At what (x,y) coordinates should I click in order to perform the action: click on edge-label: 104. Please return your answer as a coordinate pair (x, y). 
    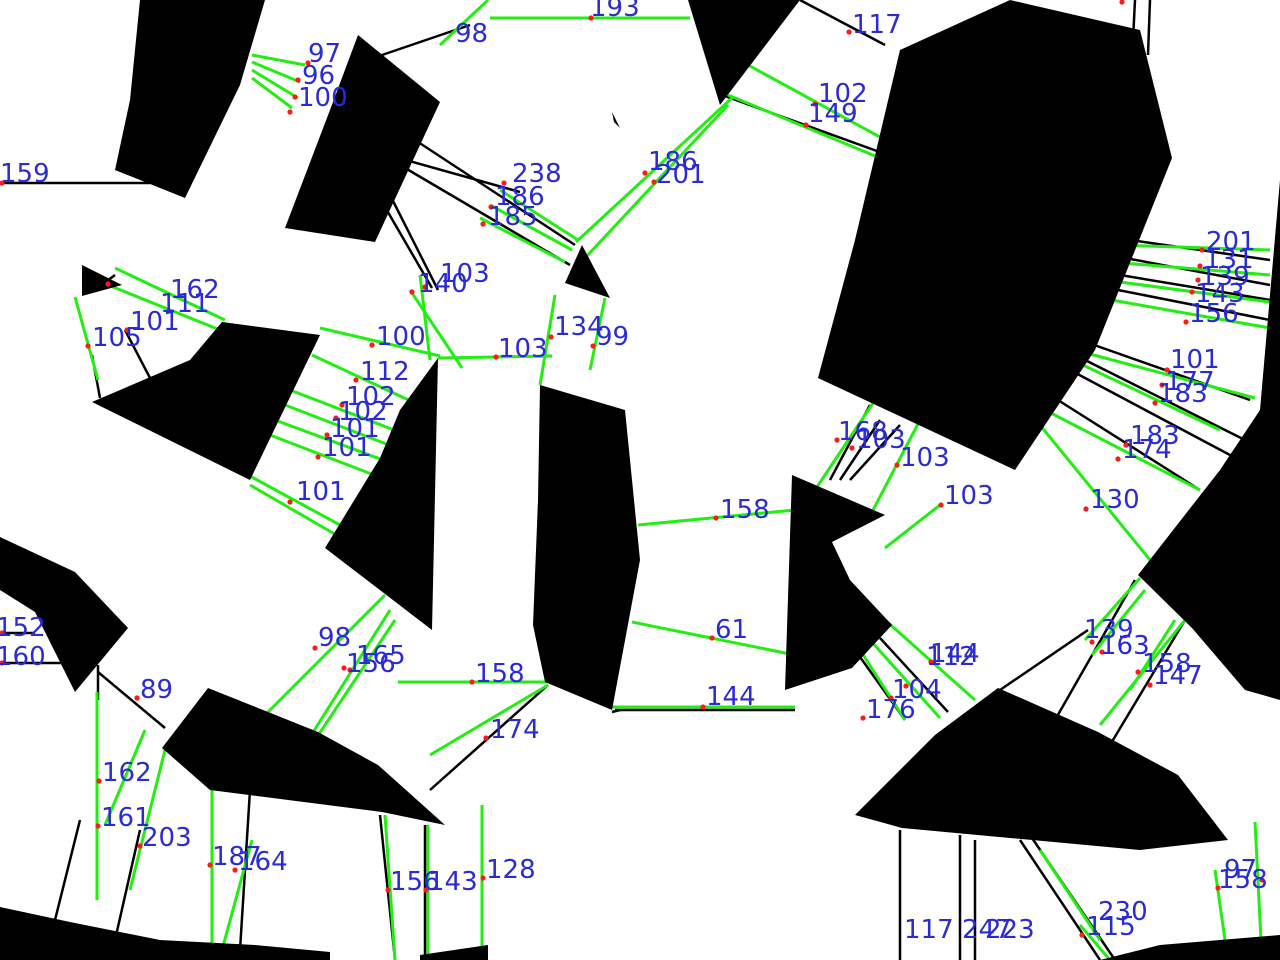
    Looking at the image, I should click on (917, 690).